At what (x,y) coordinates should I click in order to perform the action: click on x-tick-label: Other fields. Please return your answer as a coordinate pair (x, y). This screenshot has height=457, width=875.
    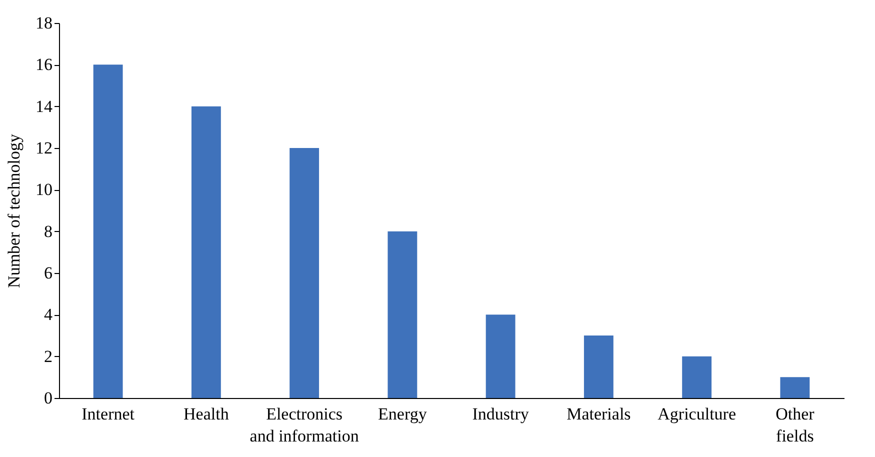
    Looking at the image, I should click on (795, 425).